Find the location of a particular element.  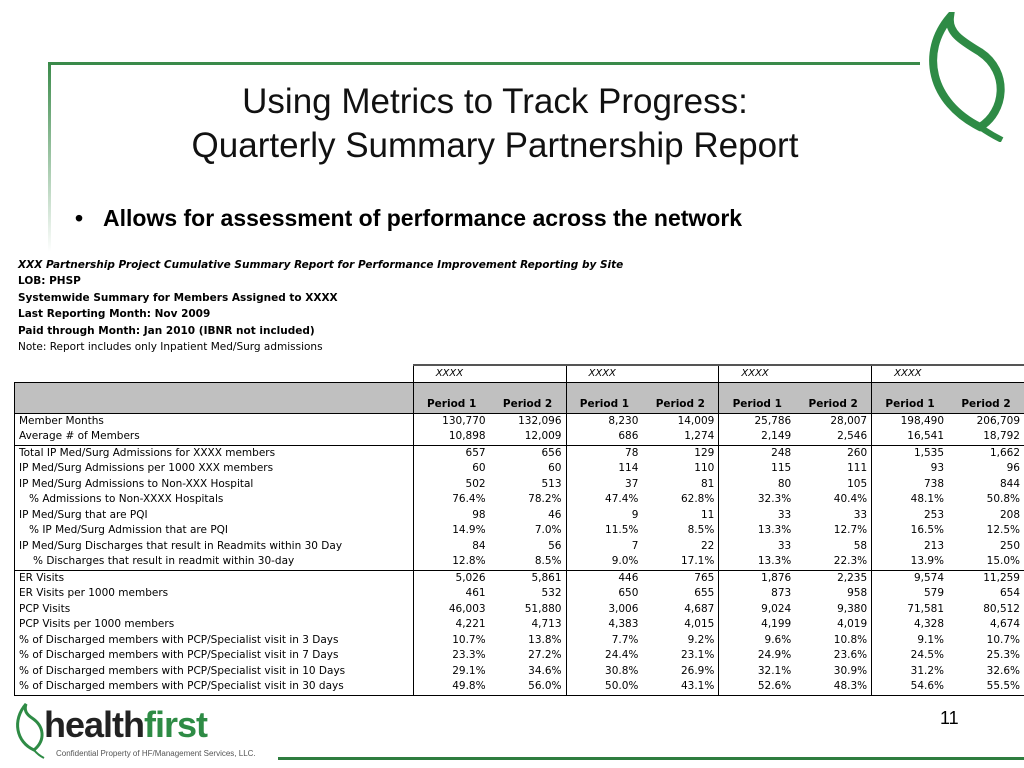

value-cell: 60 is located at coordinates (555, 468).